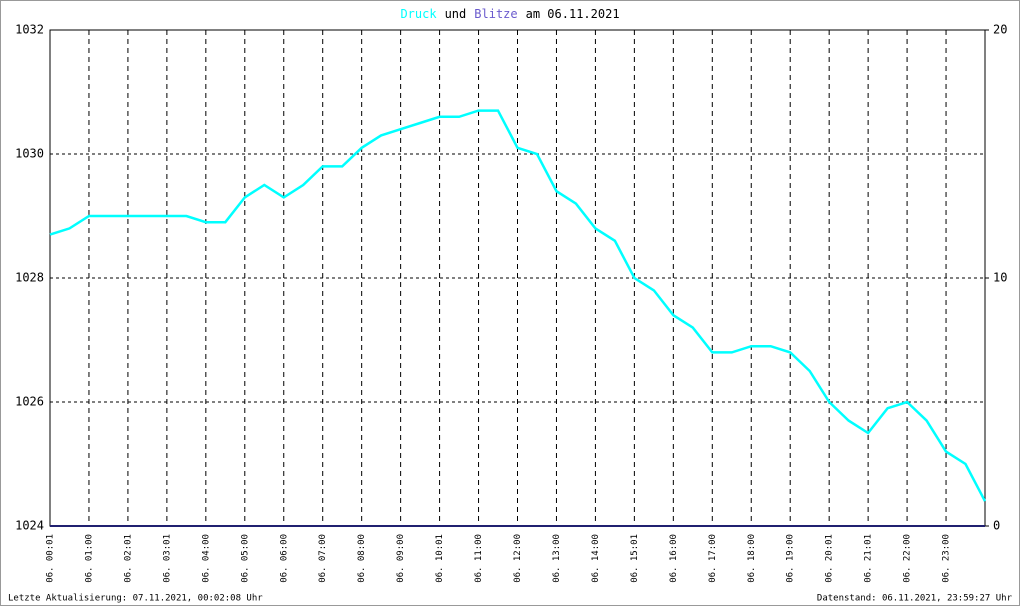  I want to click on title-part: am 06.11.2021, so click(573, 14).